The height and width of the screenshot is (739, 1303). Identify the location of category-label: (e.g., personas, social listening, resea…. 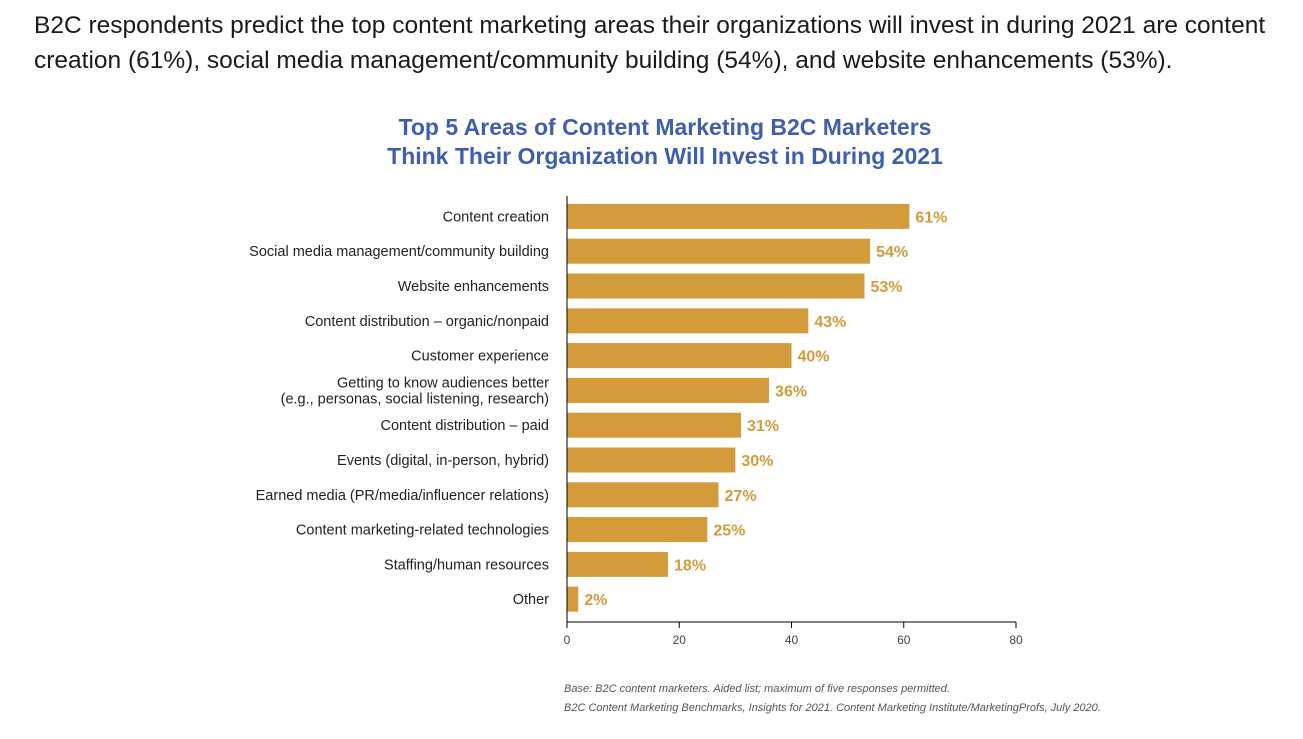
(415, 399).